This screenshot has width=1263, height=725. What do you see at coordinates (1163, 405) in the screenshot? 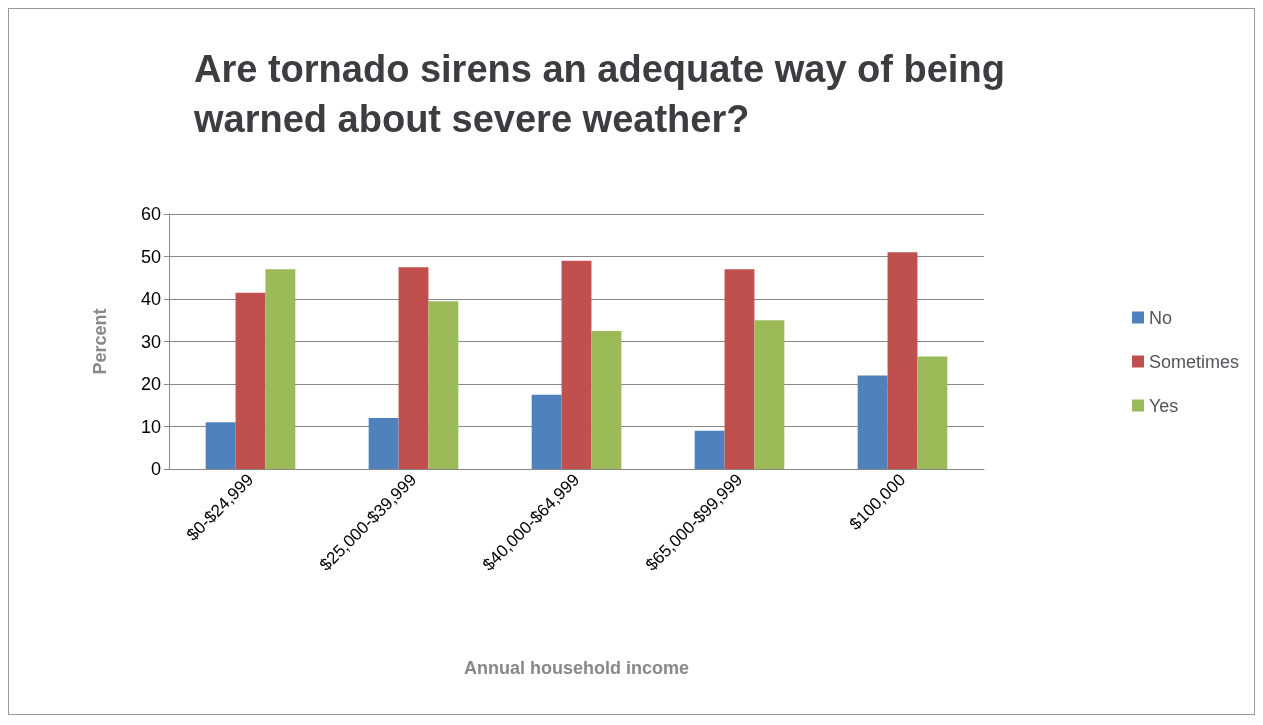
I see `legend-label: Yes` at bounding box center [1163, 405].